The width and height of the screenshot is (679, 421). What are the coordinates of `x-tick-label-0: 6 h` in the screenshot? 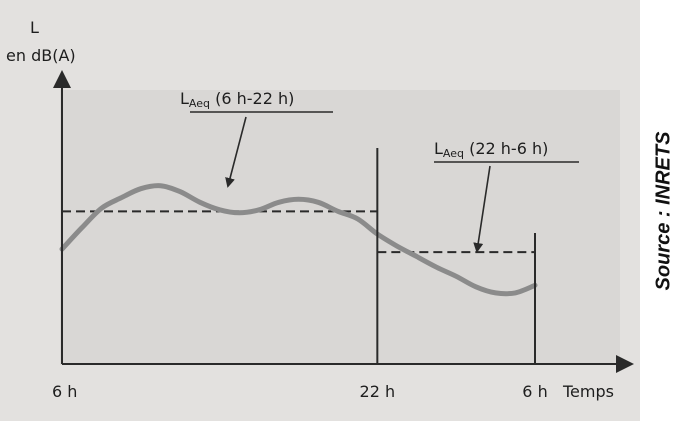 It's located at (64, 391).